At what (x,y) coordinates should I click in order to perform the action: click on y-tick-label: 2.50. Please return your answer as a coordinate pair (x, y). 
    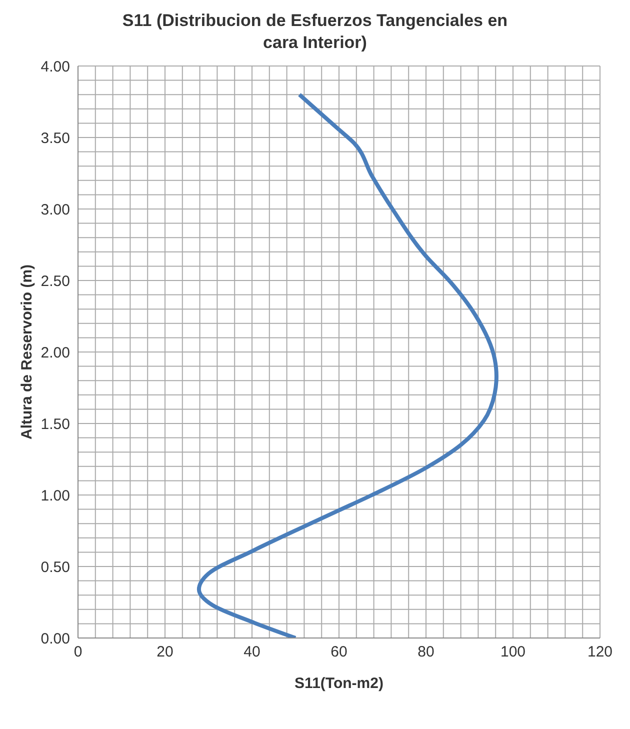
    Looking at the image, I should click on (55, 281).